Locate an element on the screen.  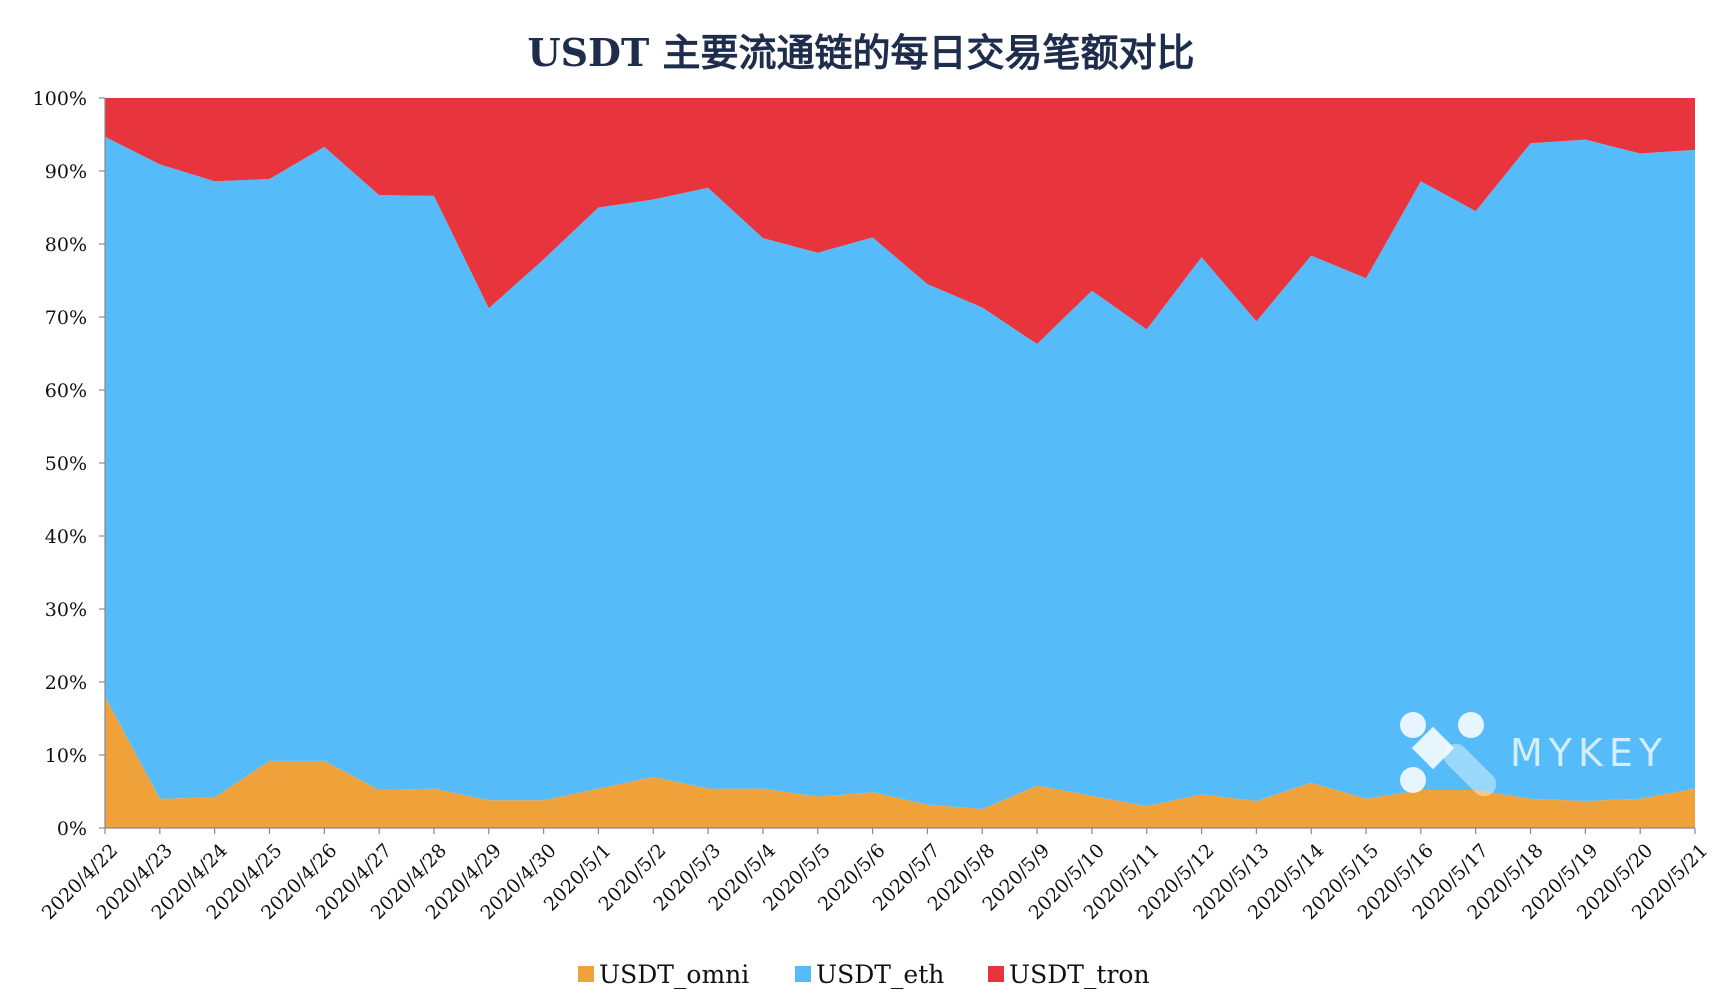
y-tick-label: 80% is located at coordinates (66, 245).